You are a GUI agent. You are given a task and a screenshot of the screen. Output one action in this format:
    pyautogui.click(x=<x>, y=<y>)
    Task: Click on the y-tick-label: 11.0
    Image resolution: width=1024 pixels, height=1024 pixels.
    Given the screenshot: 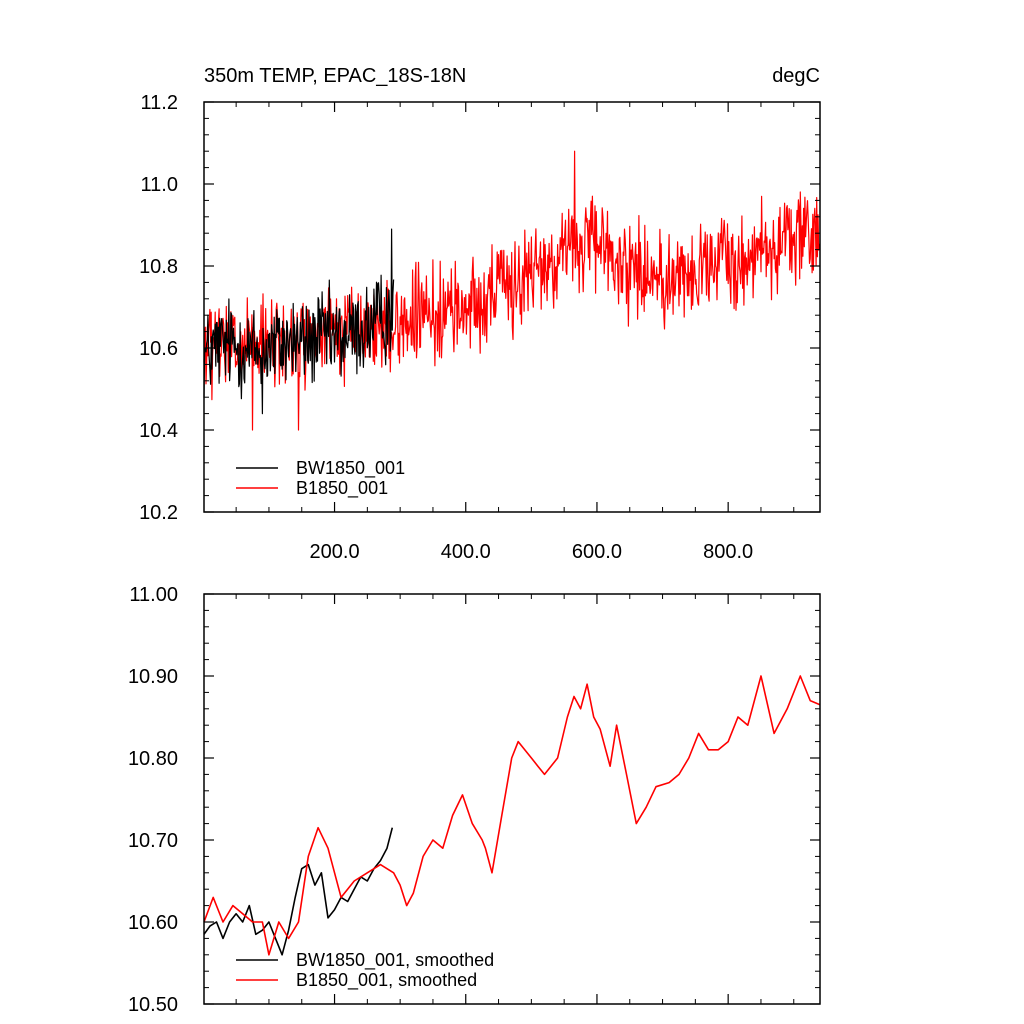 What is the action you would take?
    pyautogui.click(x=159, y=185)
    